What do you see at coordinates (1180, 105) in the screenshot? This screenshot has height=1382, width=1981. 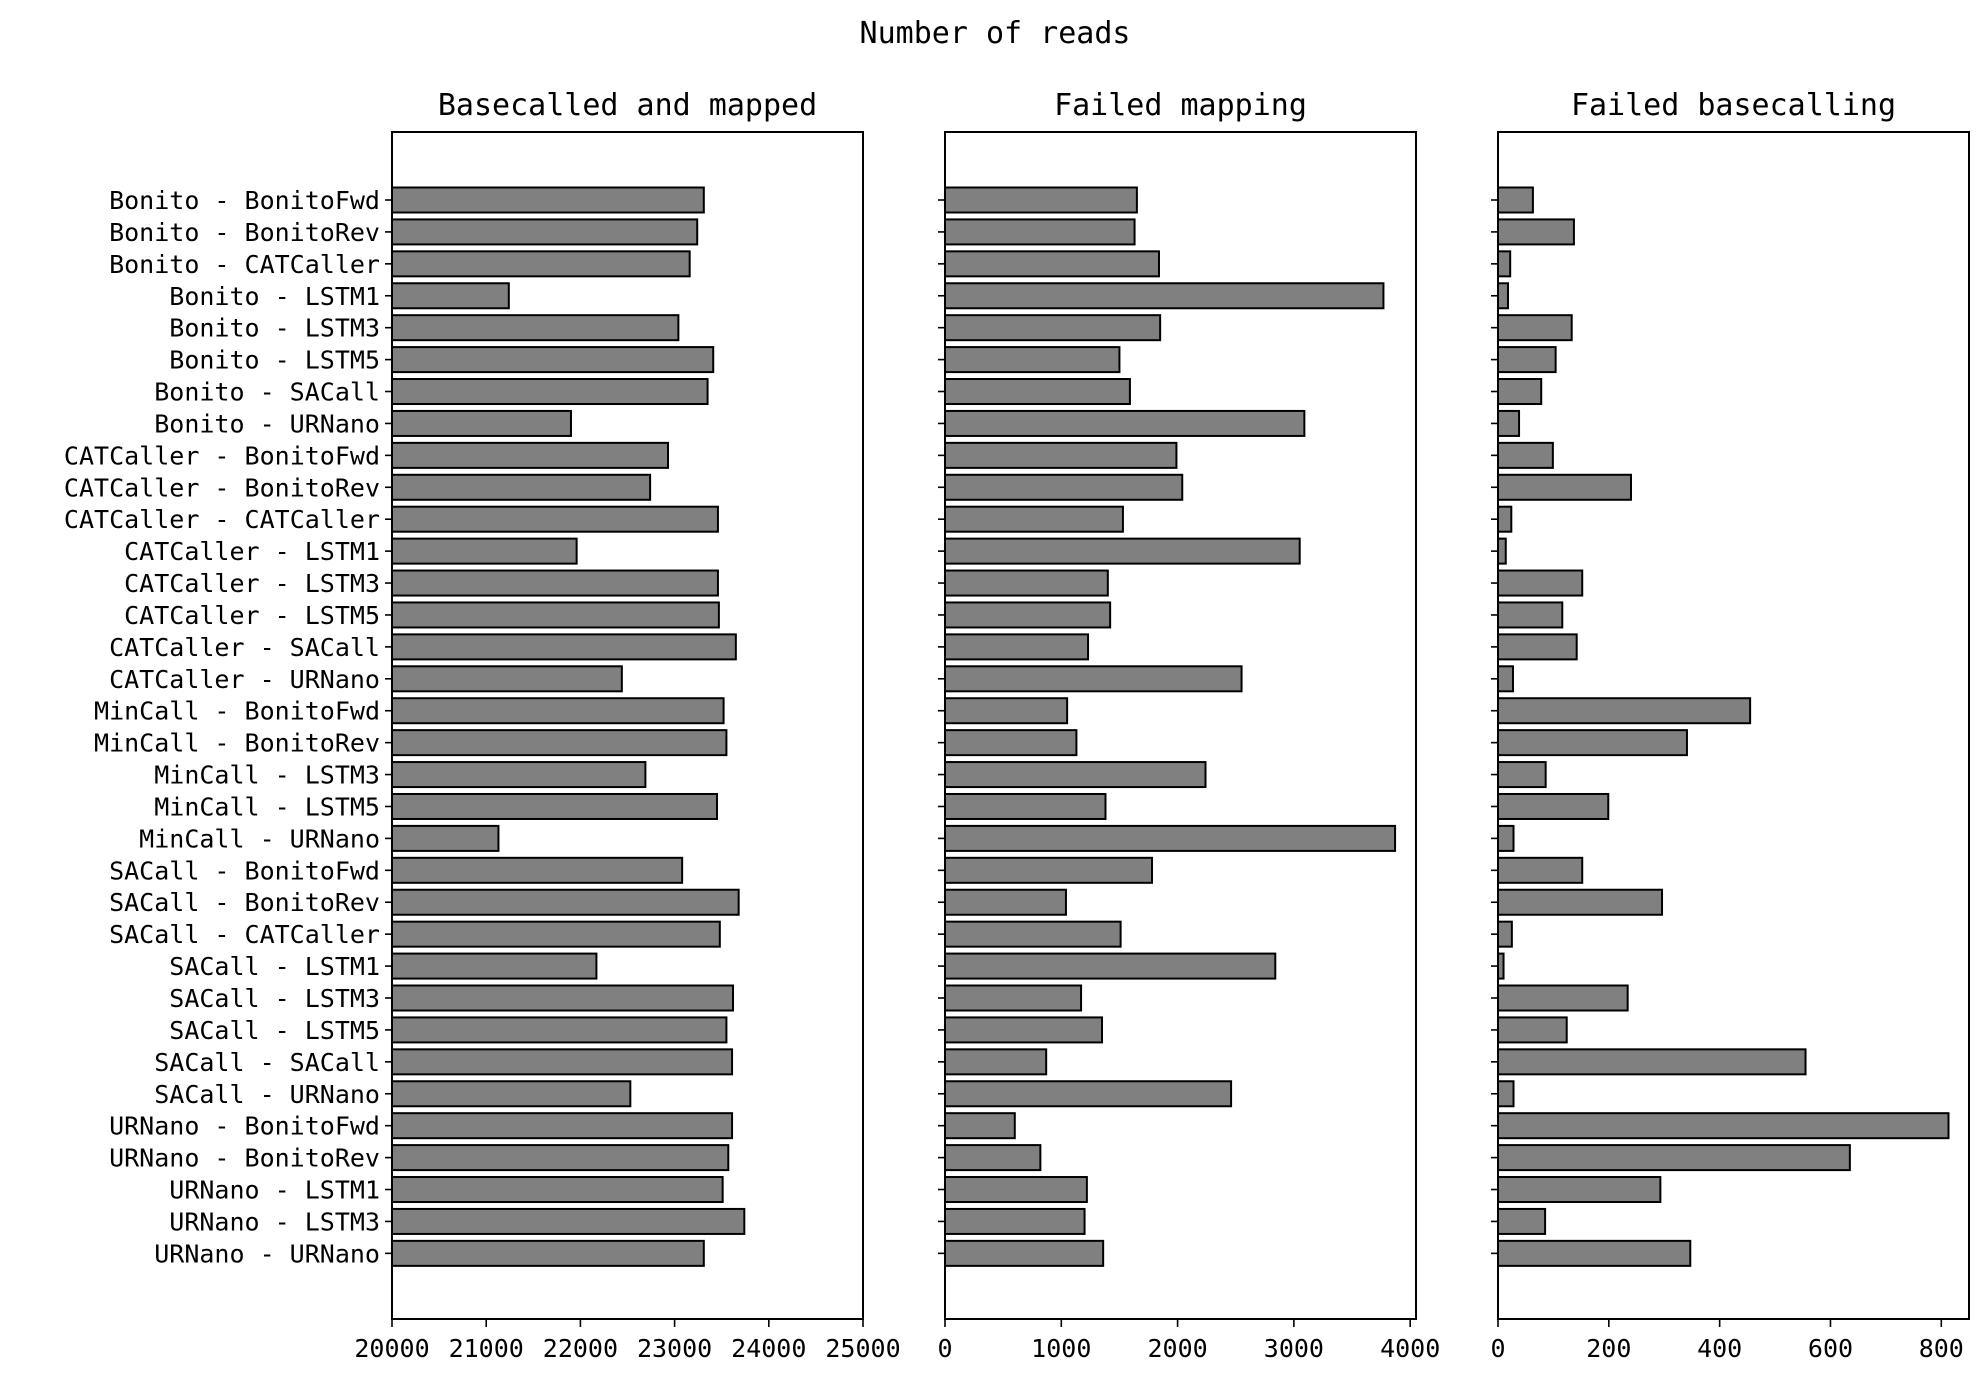 I see `panel-title: Failed mapping` at bounding box center [1180, 105].